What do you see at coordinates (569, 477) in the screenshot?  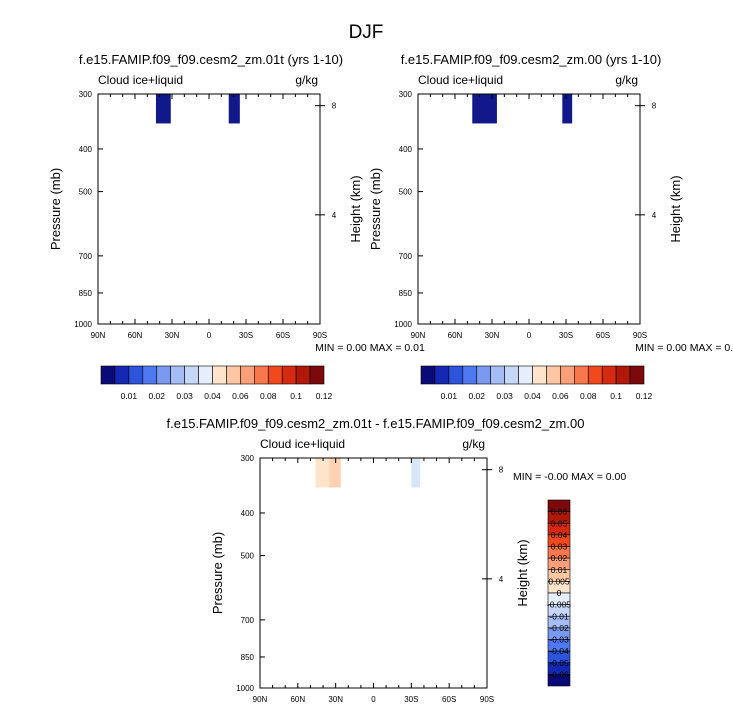 I see `min-max-label: MIN = -0.00 MAX = 0.00` at bounding box center [569, 477].